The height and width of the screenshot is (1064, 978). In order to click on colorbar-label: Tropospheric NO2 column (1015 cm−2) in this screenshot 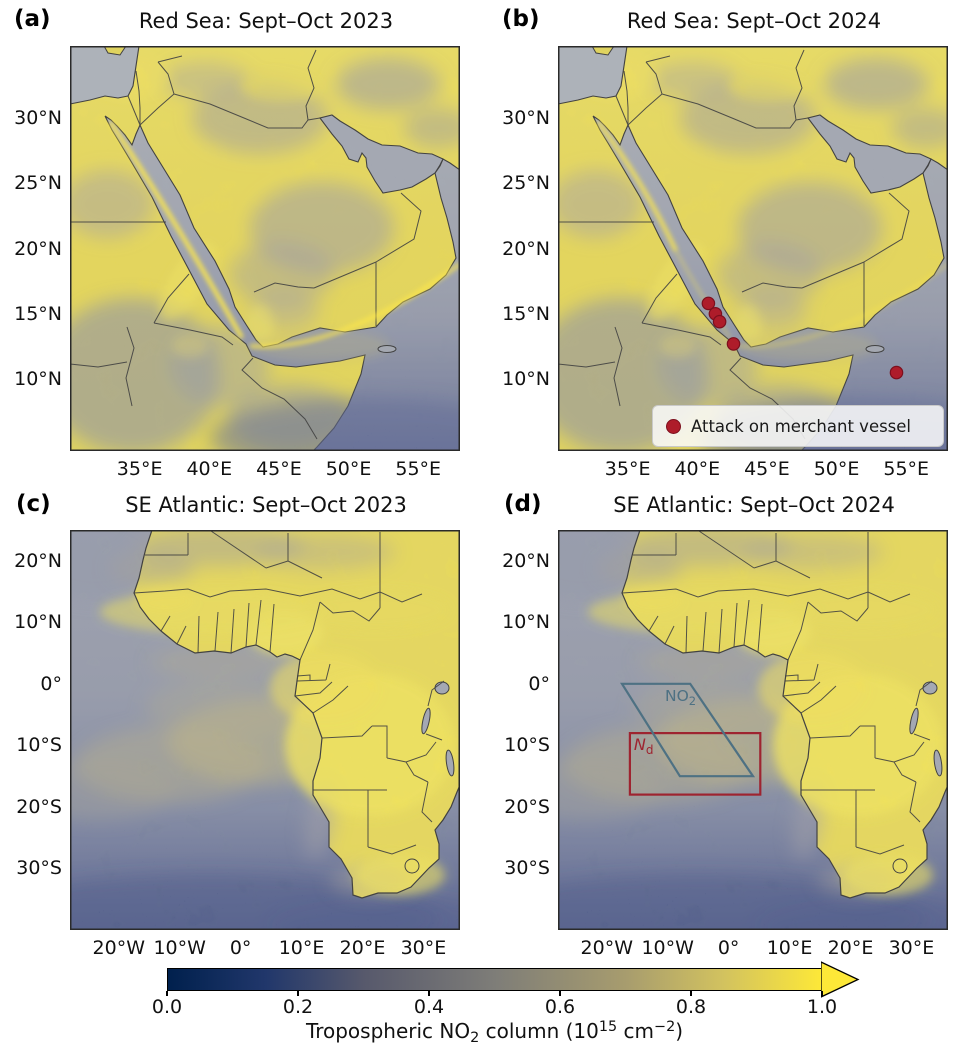, I will do `click(494, 1032)`.